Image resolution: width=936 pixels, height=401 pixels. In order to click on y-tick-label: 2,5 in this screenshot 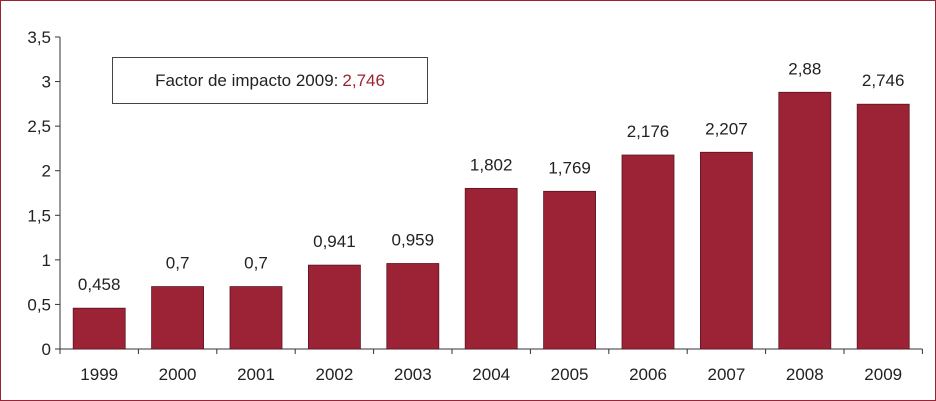, I will do `click(39, 126)`.